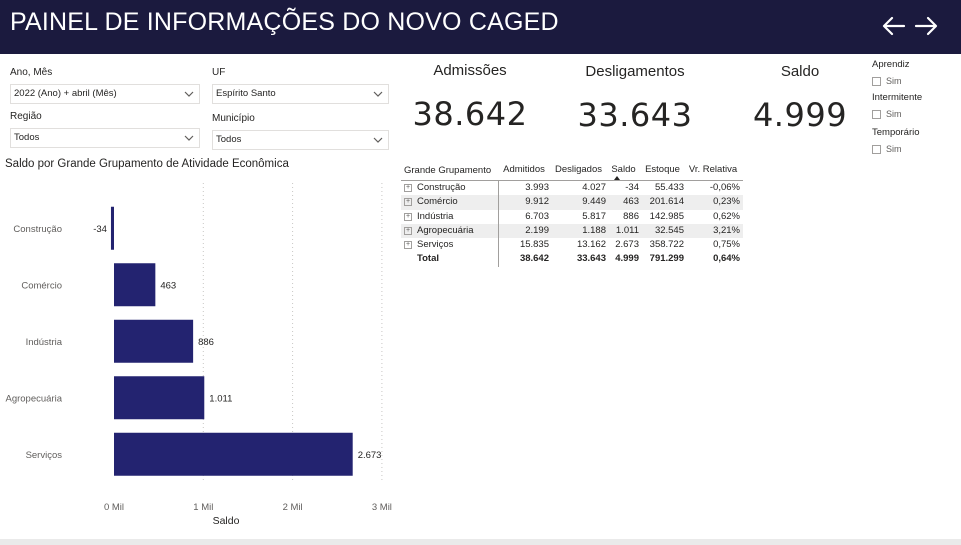 The height and width of the screenshot is (545, 961). Describe the element at coordinates (617, 178) in the screenshot. I see `sort-ascending-icon` at that location.